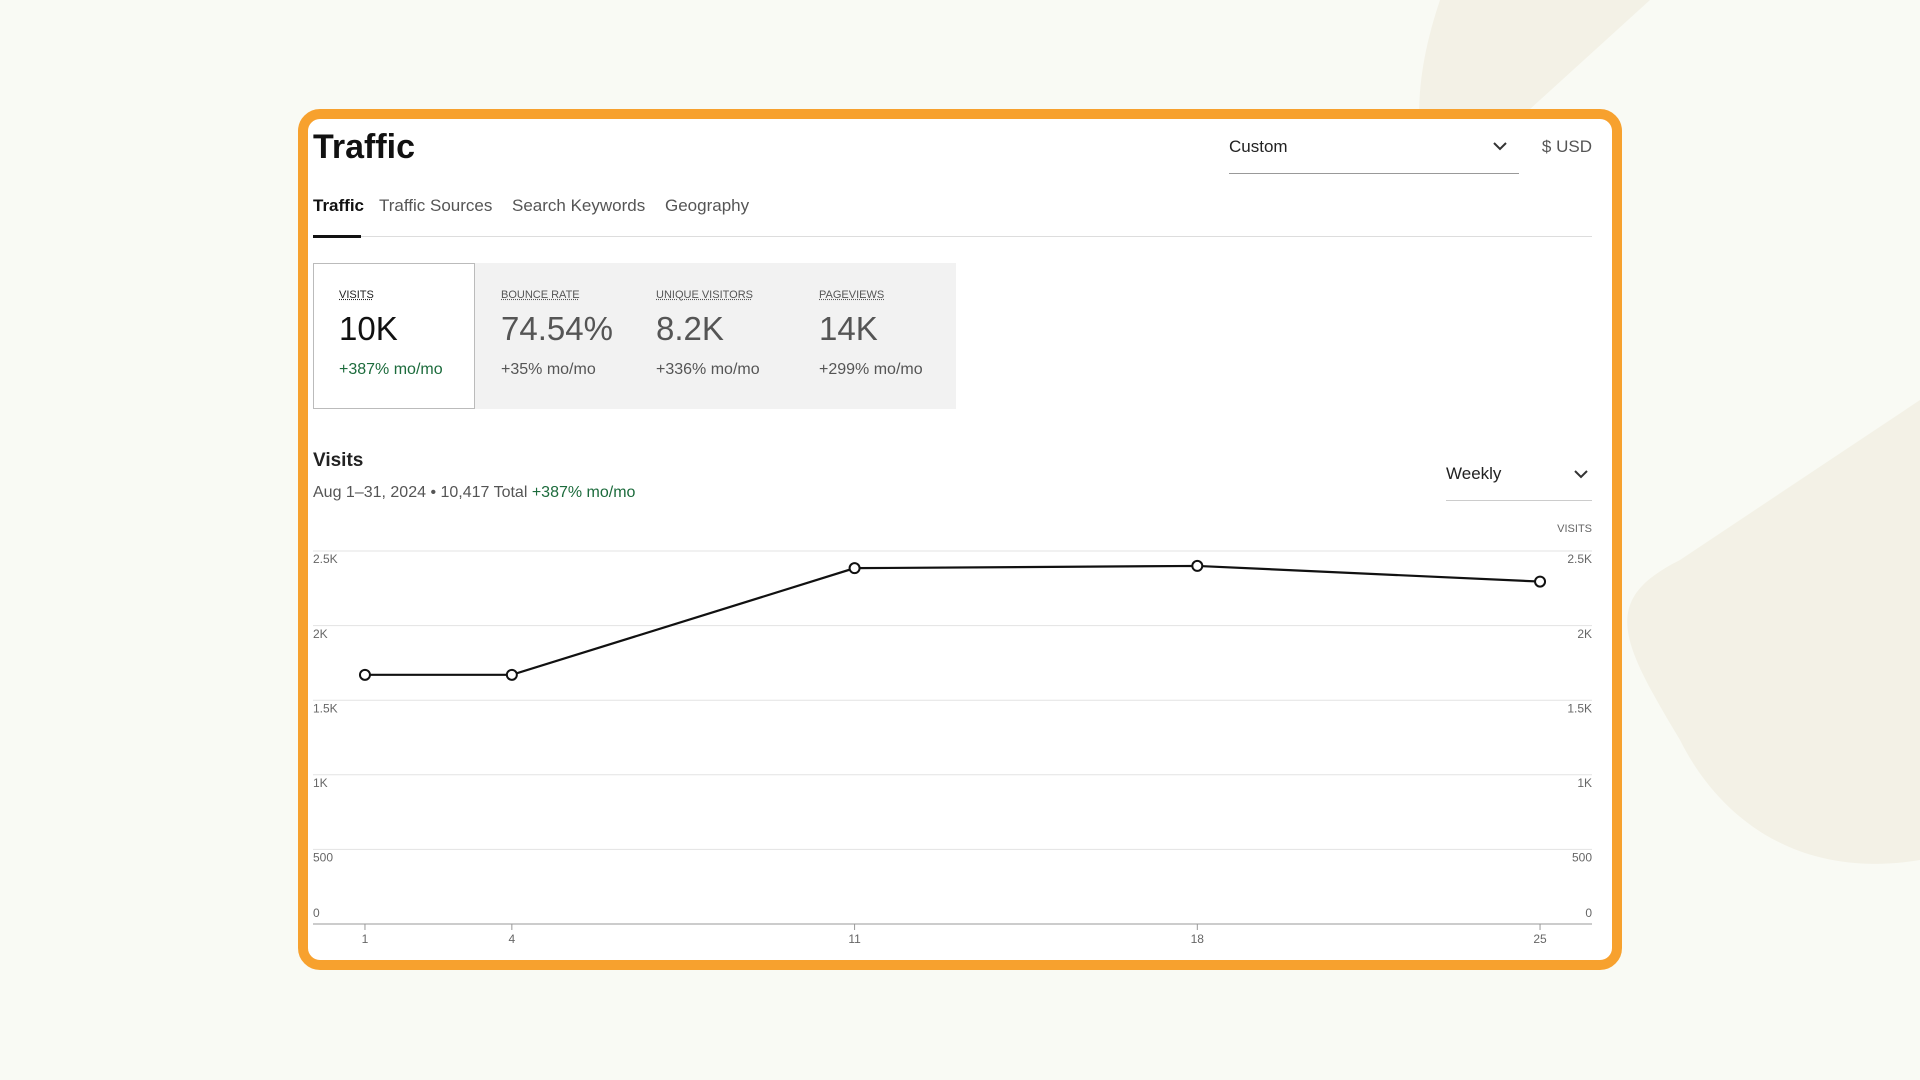  I want to click on y-tick-label: 1K, so click(320, 783).